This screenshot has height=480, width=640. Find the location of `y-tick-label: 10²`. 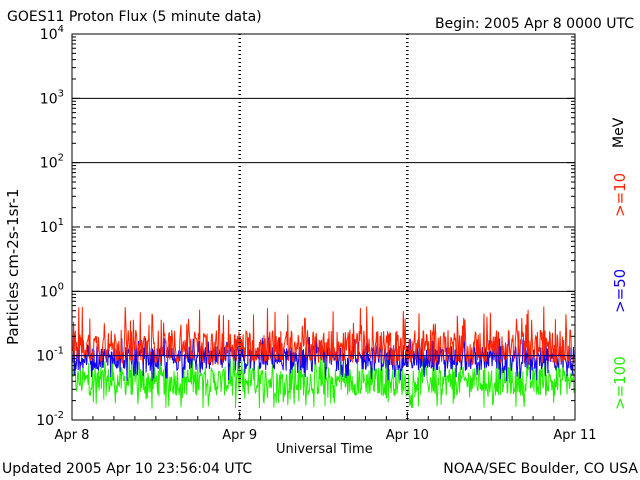

y-tick-label: 10² is located at coordinates (52, 162).